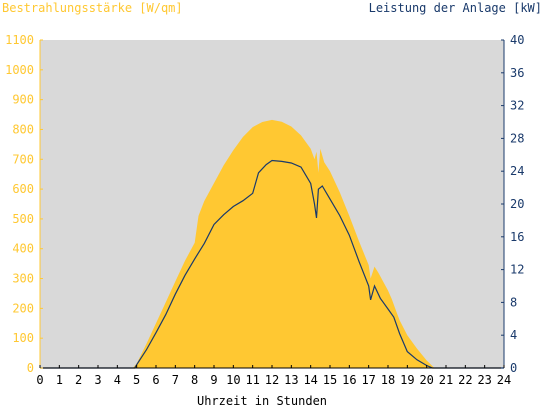 The width and height of the screenshot is (544, 413). What do you see at coordinates (252, 380) in the screenshot?
I see `x-tick-label: 11` at bounding box center [252, 380].